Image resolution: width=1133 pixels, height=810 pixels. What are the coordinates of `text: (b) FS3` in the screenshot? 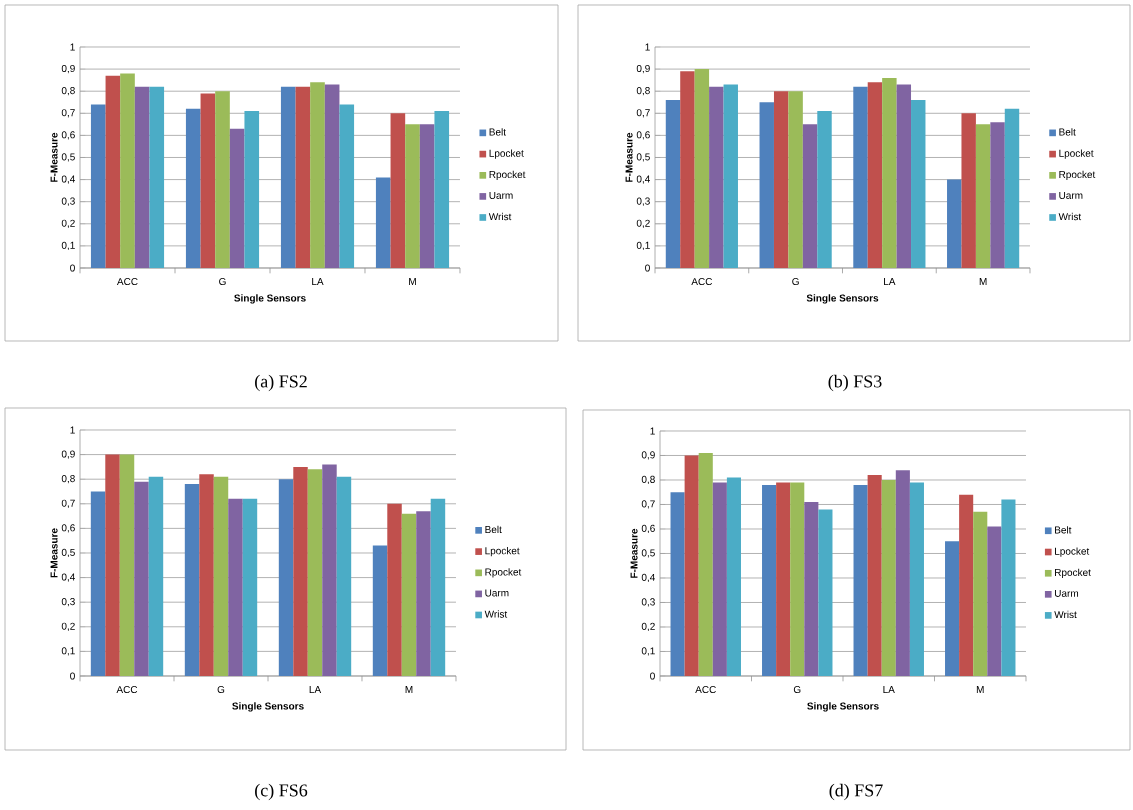 It's located at (855, 383).